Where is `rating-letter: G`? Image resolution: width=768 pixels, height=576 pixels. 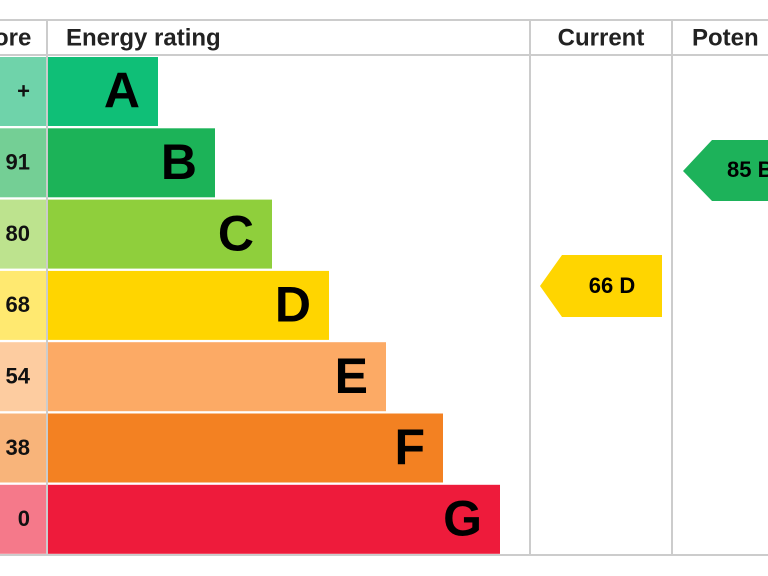 rating-letter: G is located at coordinates (462, 519).